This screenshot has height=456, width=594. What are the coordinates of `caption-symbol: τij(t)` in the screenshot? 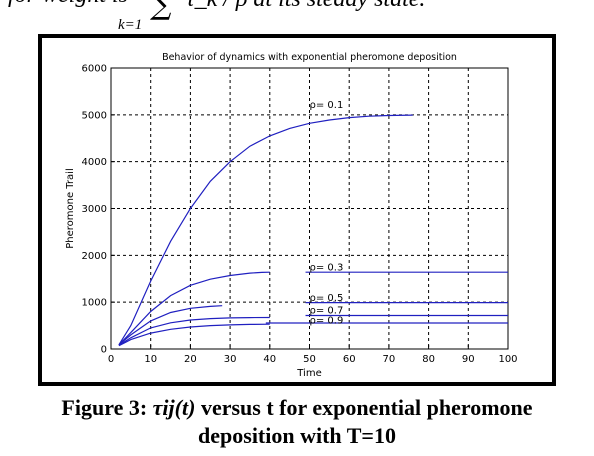 It's located at (174, 407).